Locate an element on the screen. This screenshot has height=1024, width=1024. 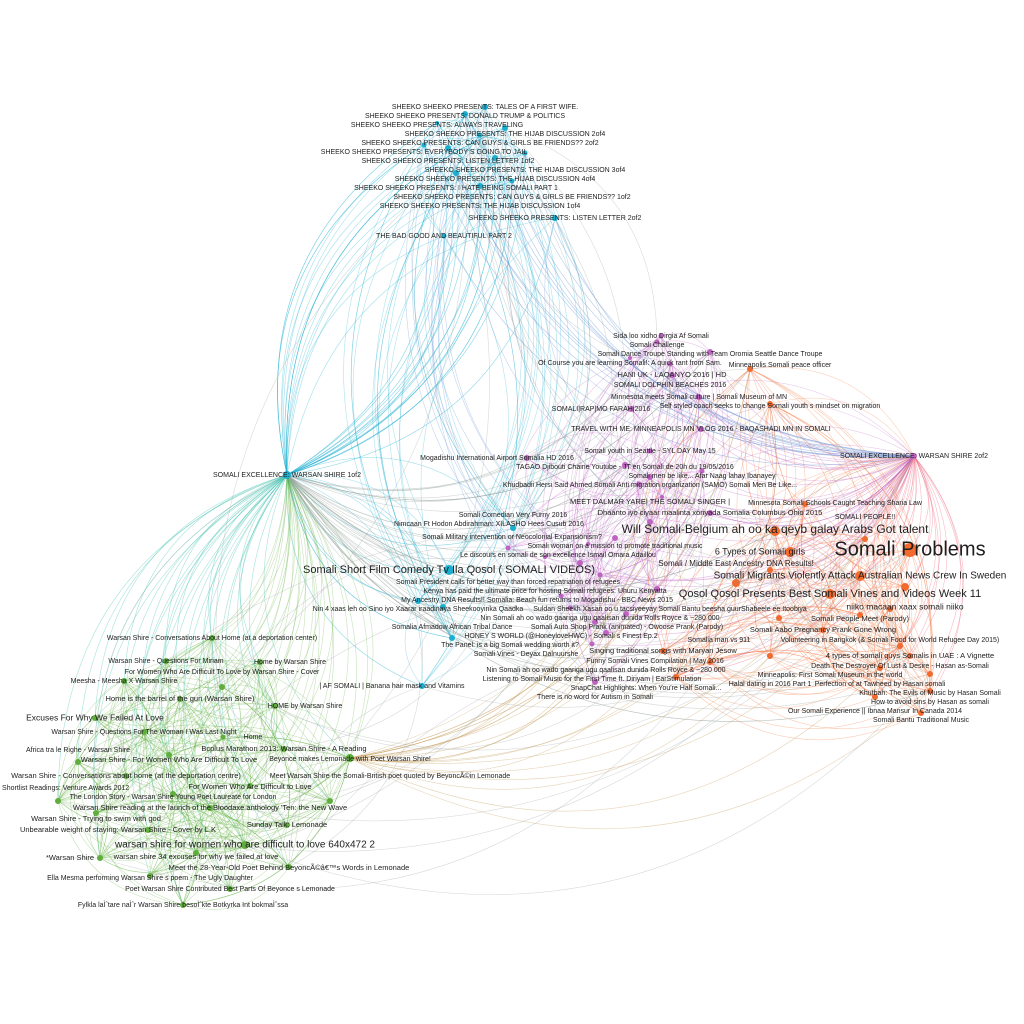
node-label: THE BAD GOOD AND BEAUTIFUL PART 2 is located at coordinates (444, 236).